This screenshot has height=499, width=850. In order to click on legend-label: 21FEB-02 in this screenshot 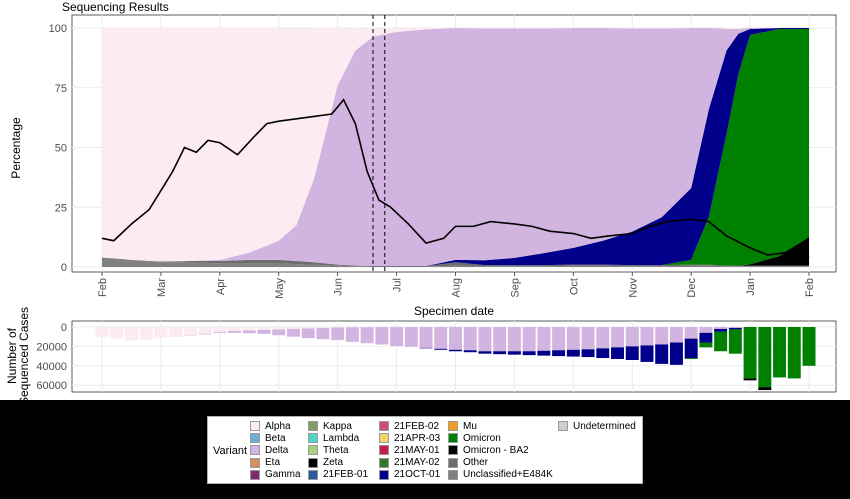, I will do `click(417, 426)`.